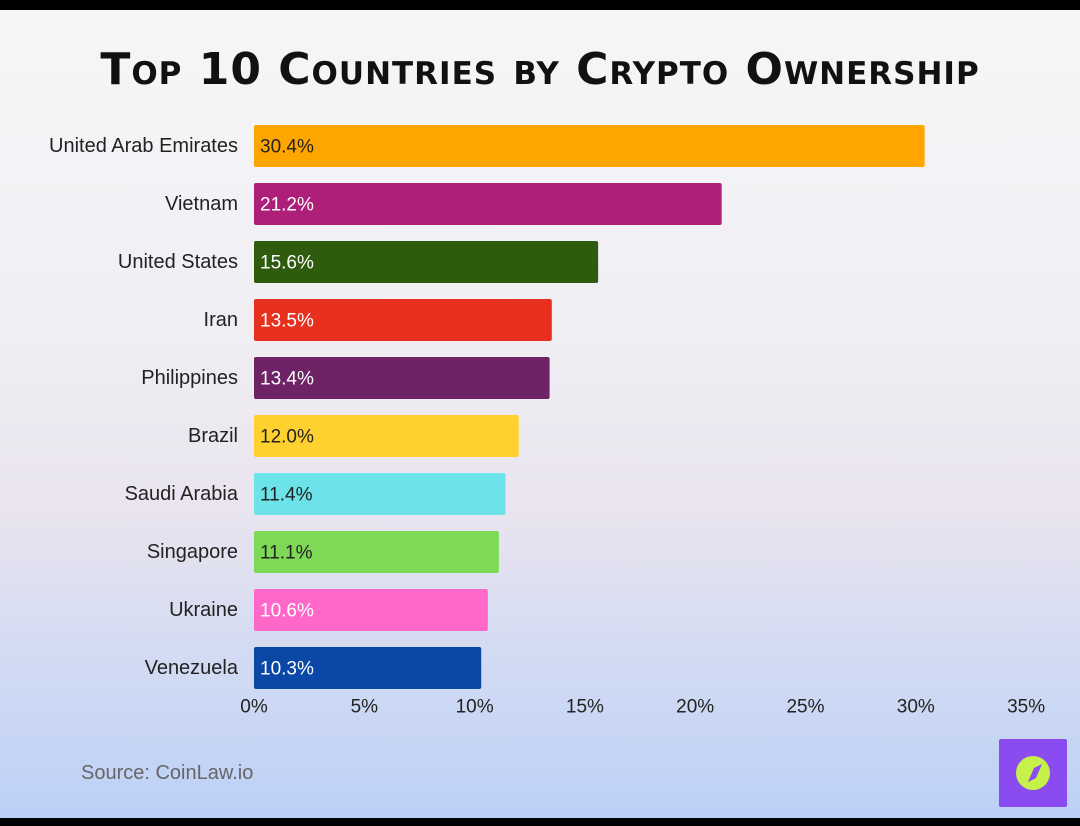  I want to click on data-label: 10.3%, so click(287, 669).